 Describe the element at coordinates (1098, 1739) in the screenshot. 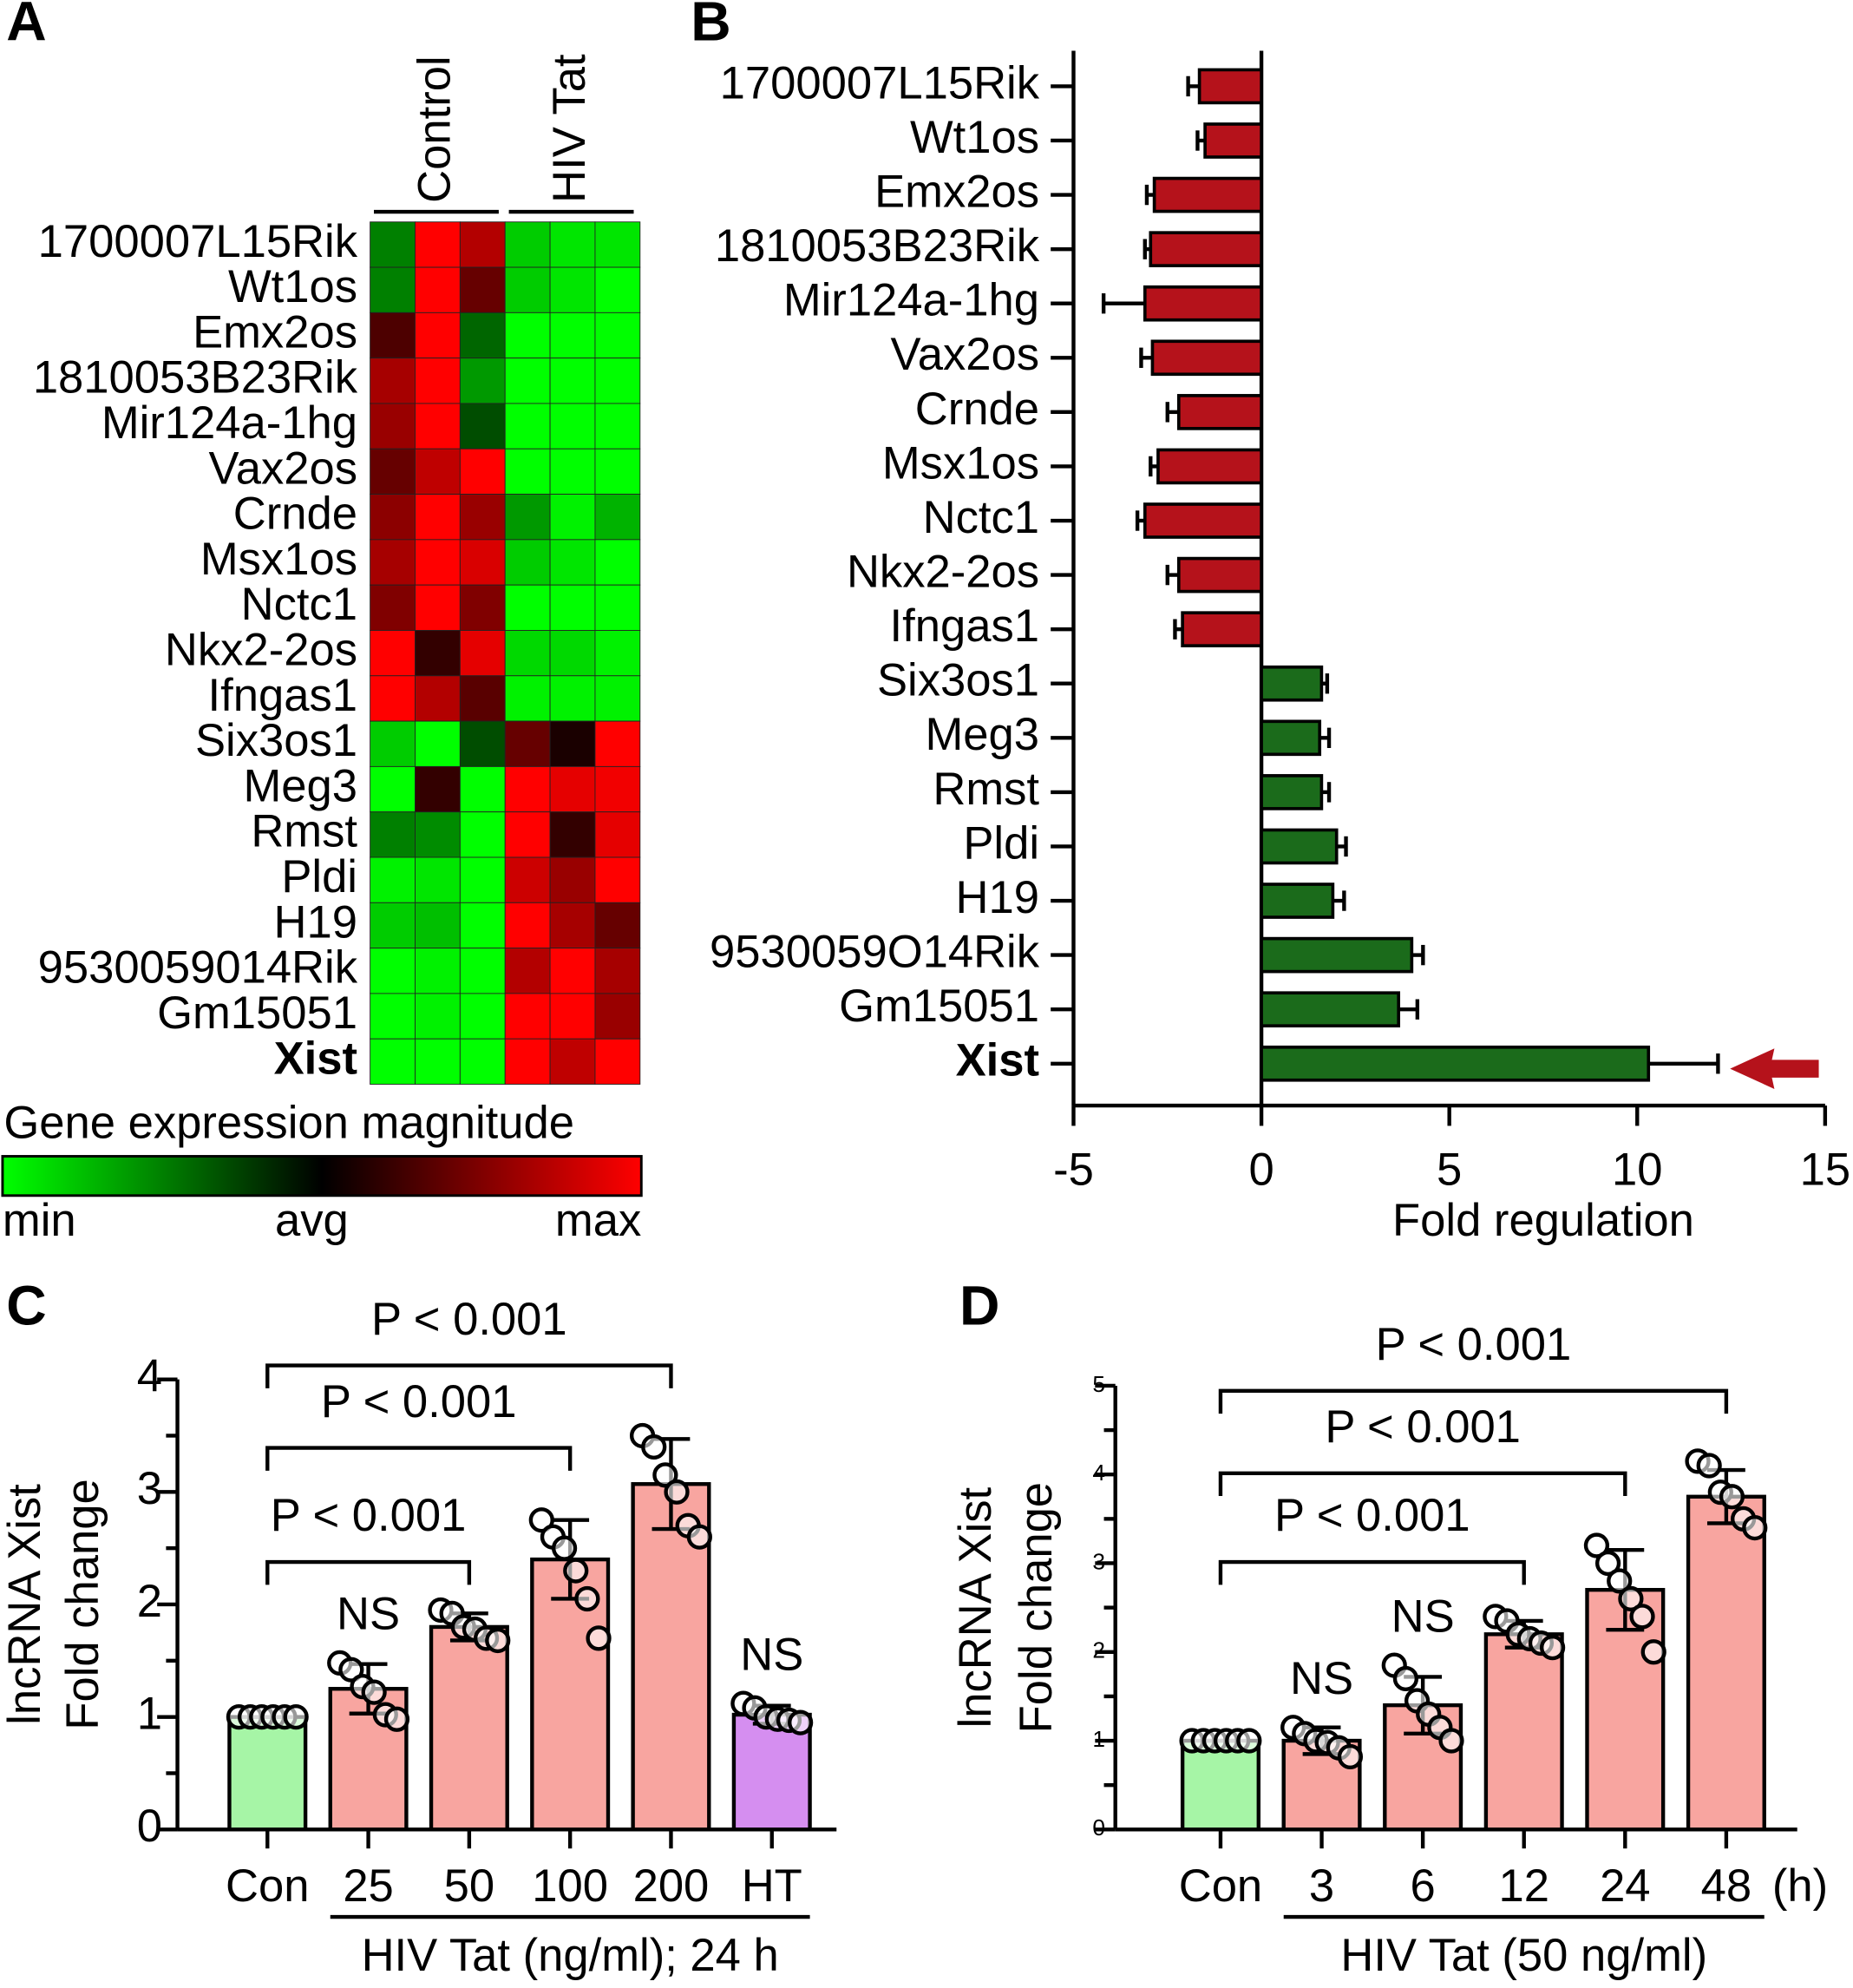

I see `y-tick-label: 1` at that location.